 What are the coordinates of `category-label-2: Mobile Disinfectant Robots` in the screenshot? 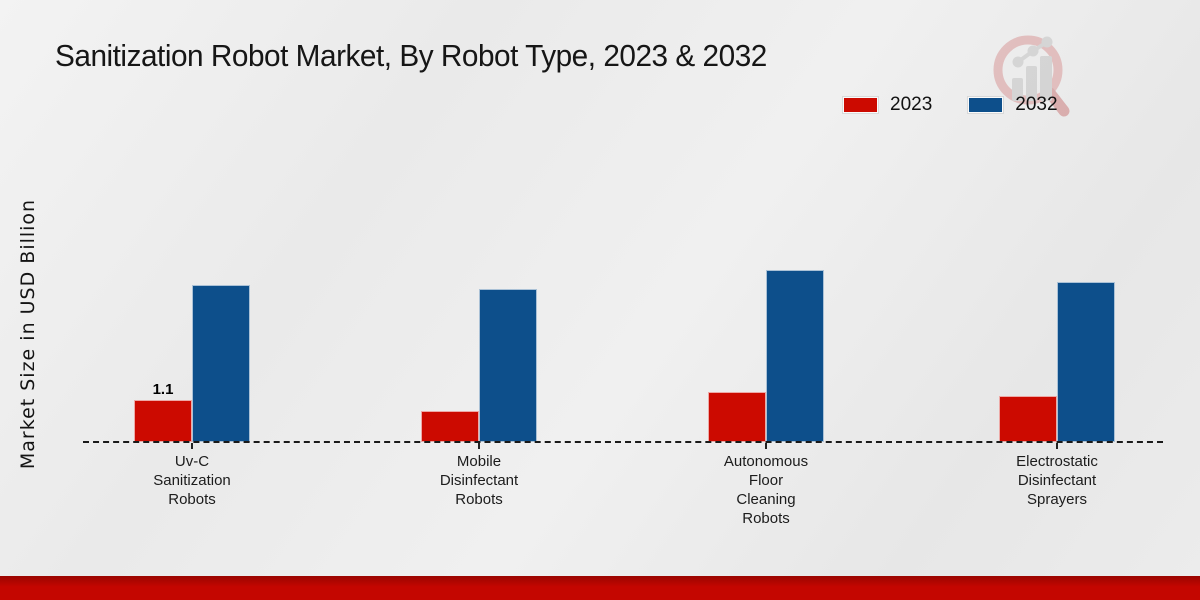 It's located at (479, 480).